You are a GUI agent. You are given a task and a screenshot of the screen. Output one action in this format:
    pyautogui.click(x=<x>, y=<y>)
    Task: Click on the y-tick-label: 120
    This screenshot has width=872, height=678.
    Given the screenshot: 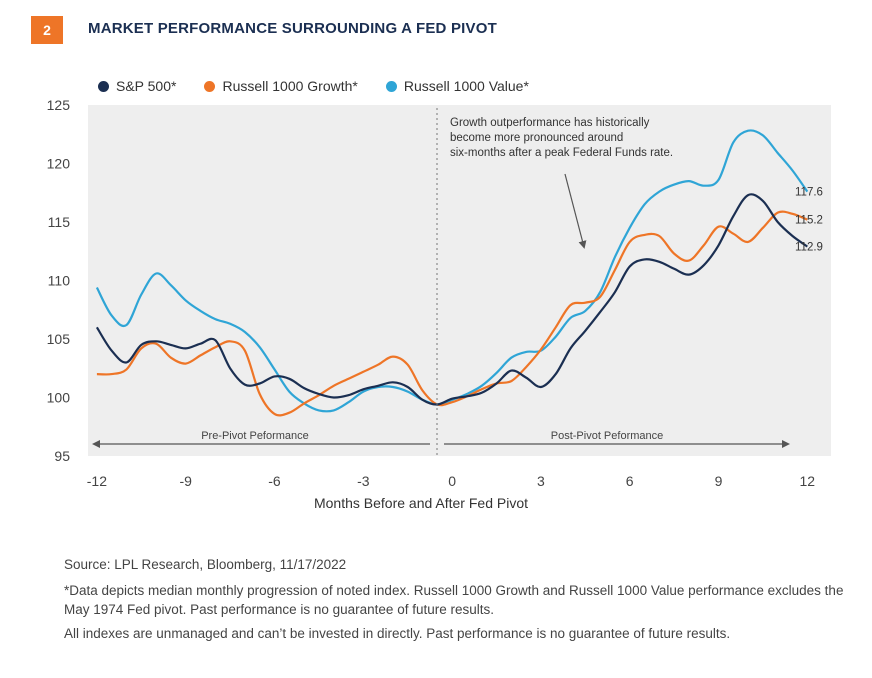 What is the action you would take?
    pyautogui.click(x=59, y=164)
    